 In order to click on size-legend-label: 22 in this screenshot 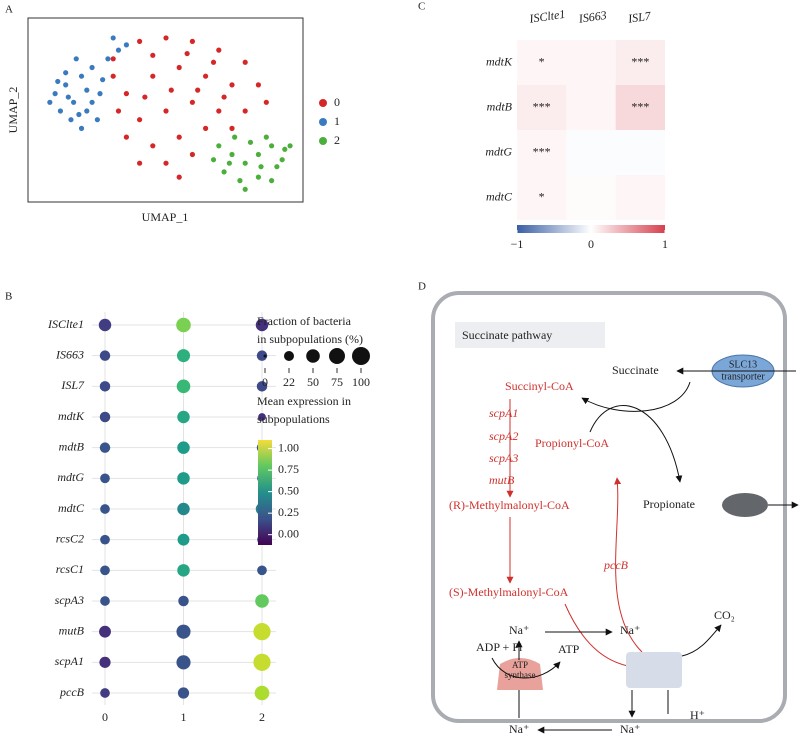, I will do `click(289, 382)`.